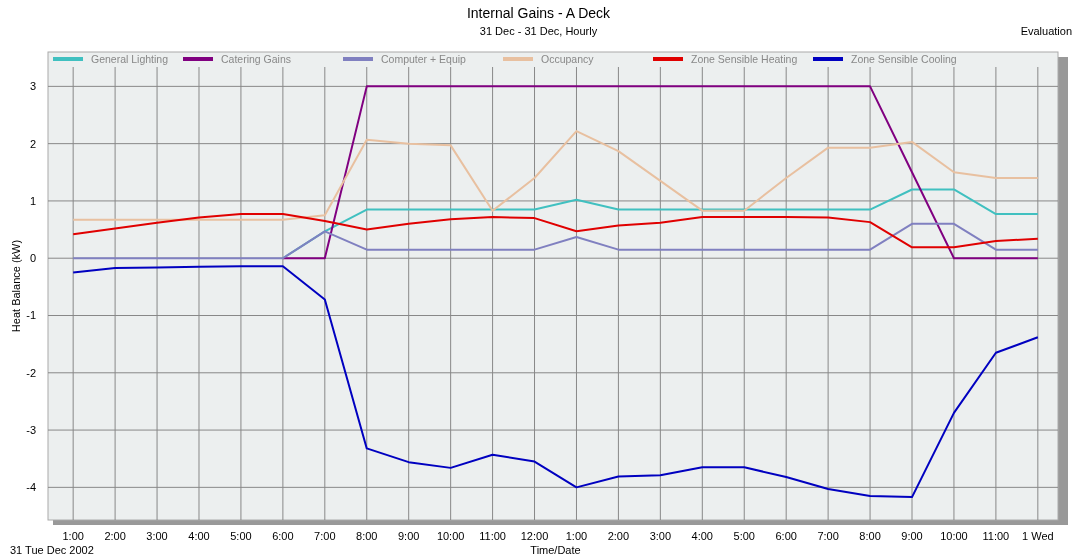  Describe the element at coordinates (904, 59) in the screenshot. I see `legend-label: Zone Sensible Cooling` at that location.